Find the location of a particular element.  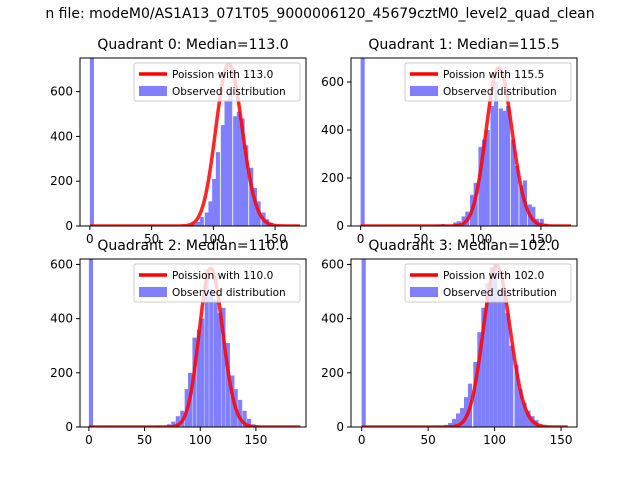

plot-area is located at coordinates (465, 343).